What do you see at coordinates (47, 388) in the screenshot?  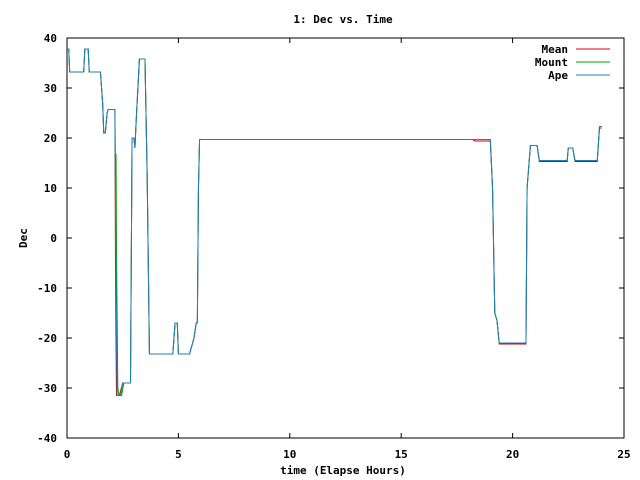 I see `y-tick-label: -30` at bounding box center [47, 388].